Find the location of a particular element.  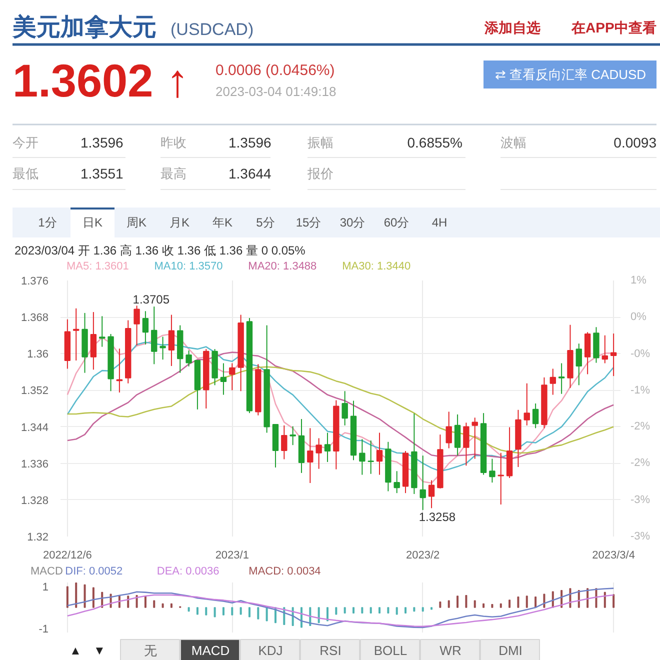

x-tick-label: 2023/1 is located at coordinates (232, 556).